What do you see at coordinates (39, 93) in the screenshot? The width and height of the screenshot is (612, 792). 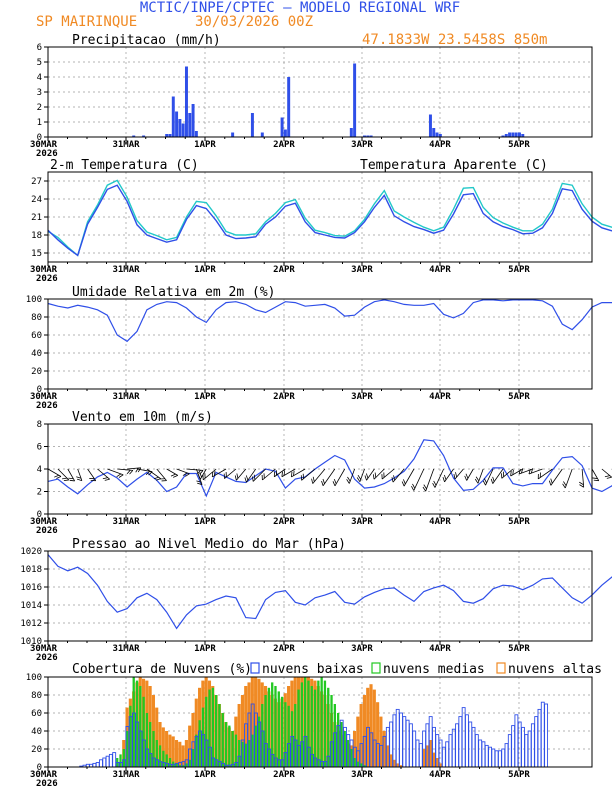 I see `y-tick-label: 3` at bounding box center [39, 93].